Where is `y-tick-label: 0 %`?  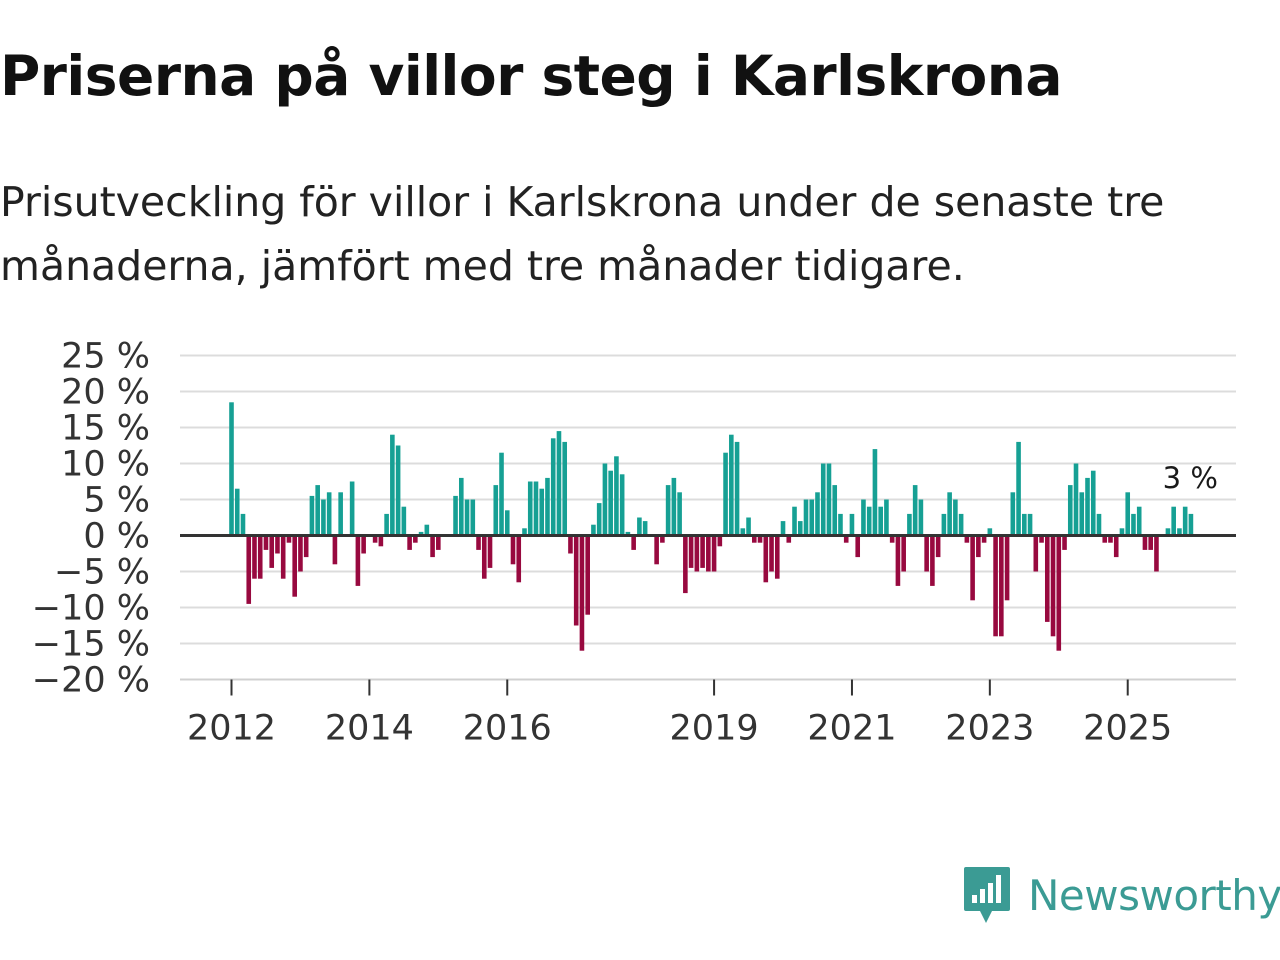 y-tick-label: 0 % is located at coordinates (116, 537).